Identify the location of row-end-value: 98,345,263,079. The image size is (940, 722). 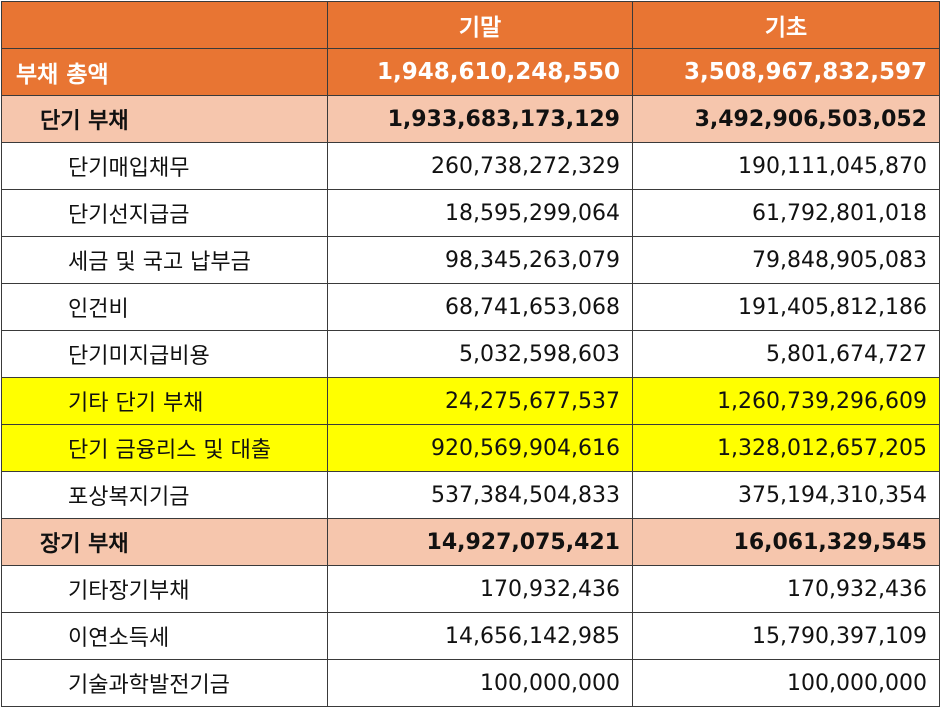
(480, 260).